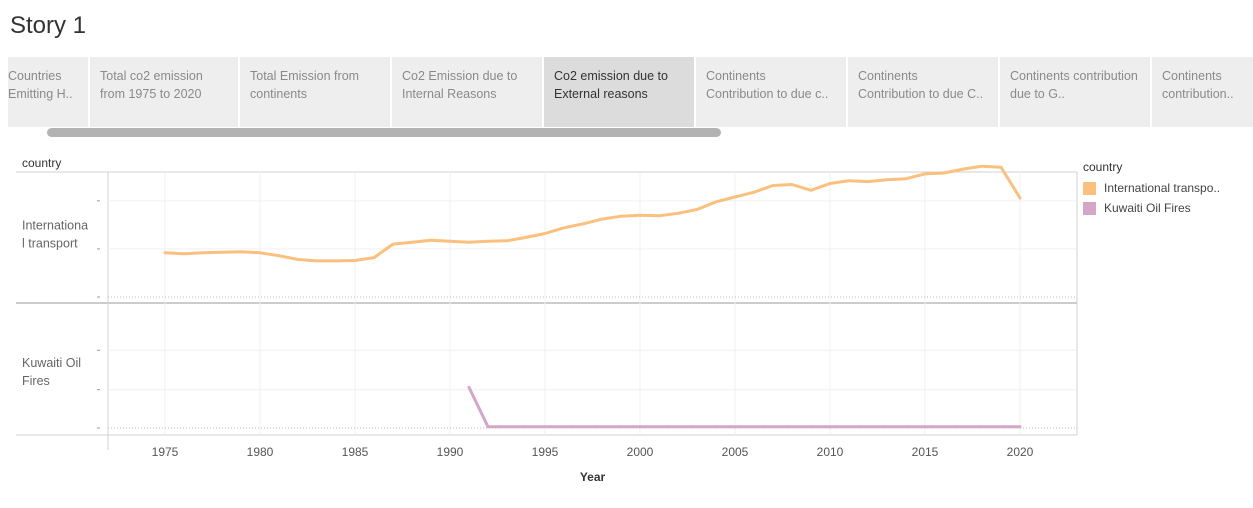 The width and height of the screenshot is (1253, 508). Describe the element at coordinates (1020, 452) in the screenshot. I see `x-tick-label: 2020` at that location.